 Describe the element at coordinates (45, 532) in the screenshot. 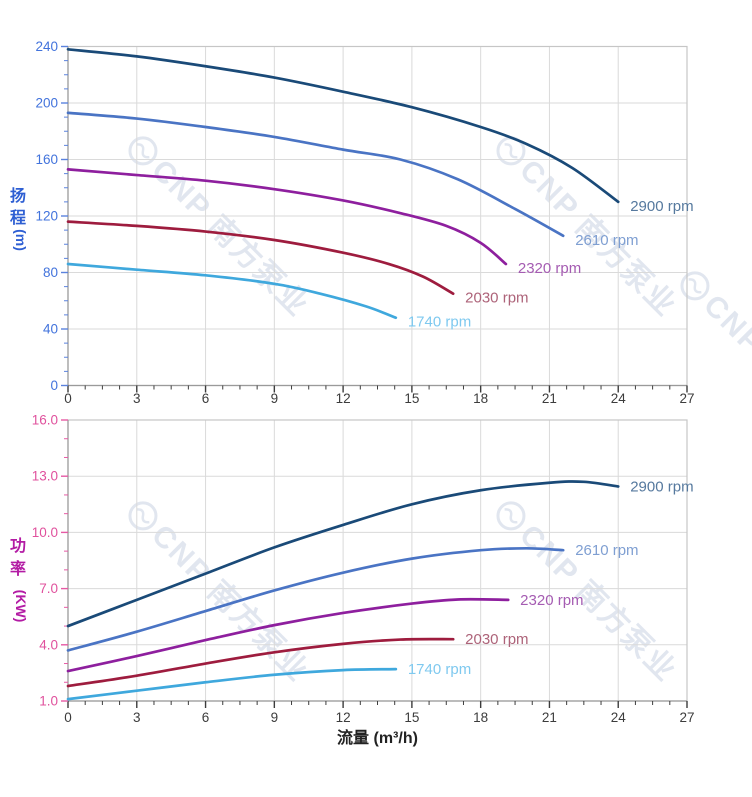

I see `y-tick-label: 10.0` at that location.